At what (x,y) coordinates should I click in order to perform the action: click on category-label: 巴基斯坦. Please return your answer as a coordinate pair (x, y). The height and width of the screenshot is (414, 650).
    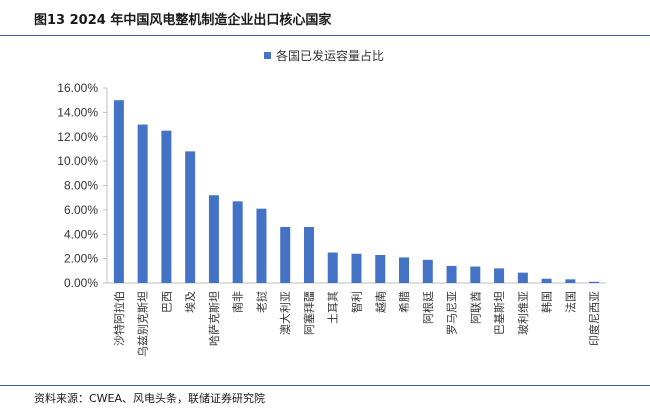
    Looking at the image, I should click on (499, 313).